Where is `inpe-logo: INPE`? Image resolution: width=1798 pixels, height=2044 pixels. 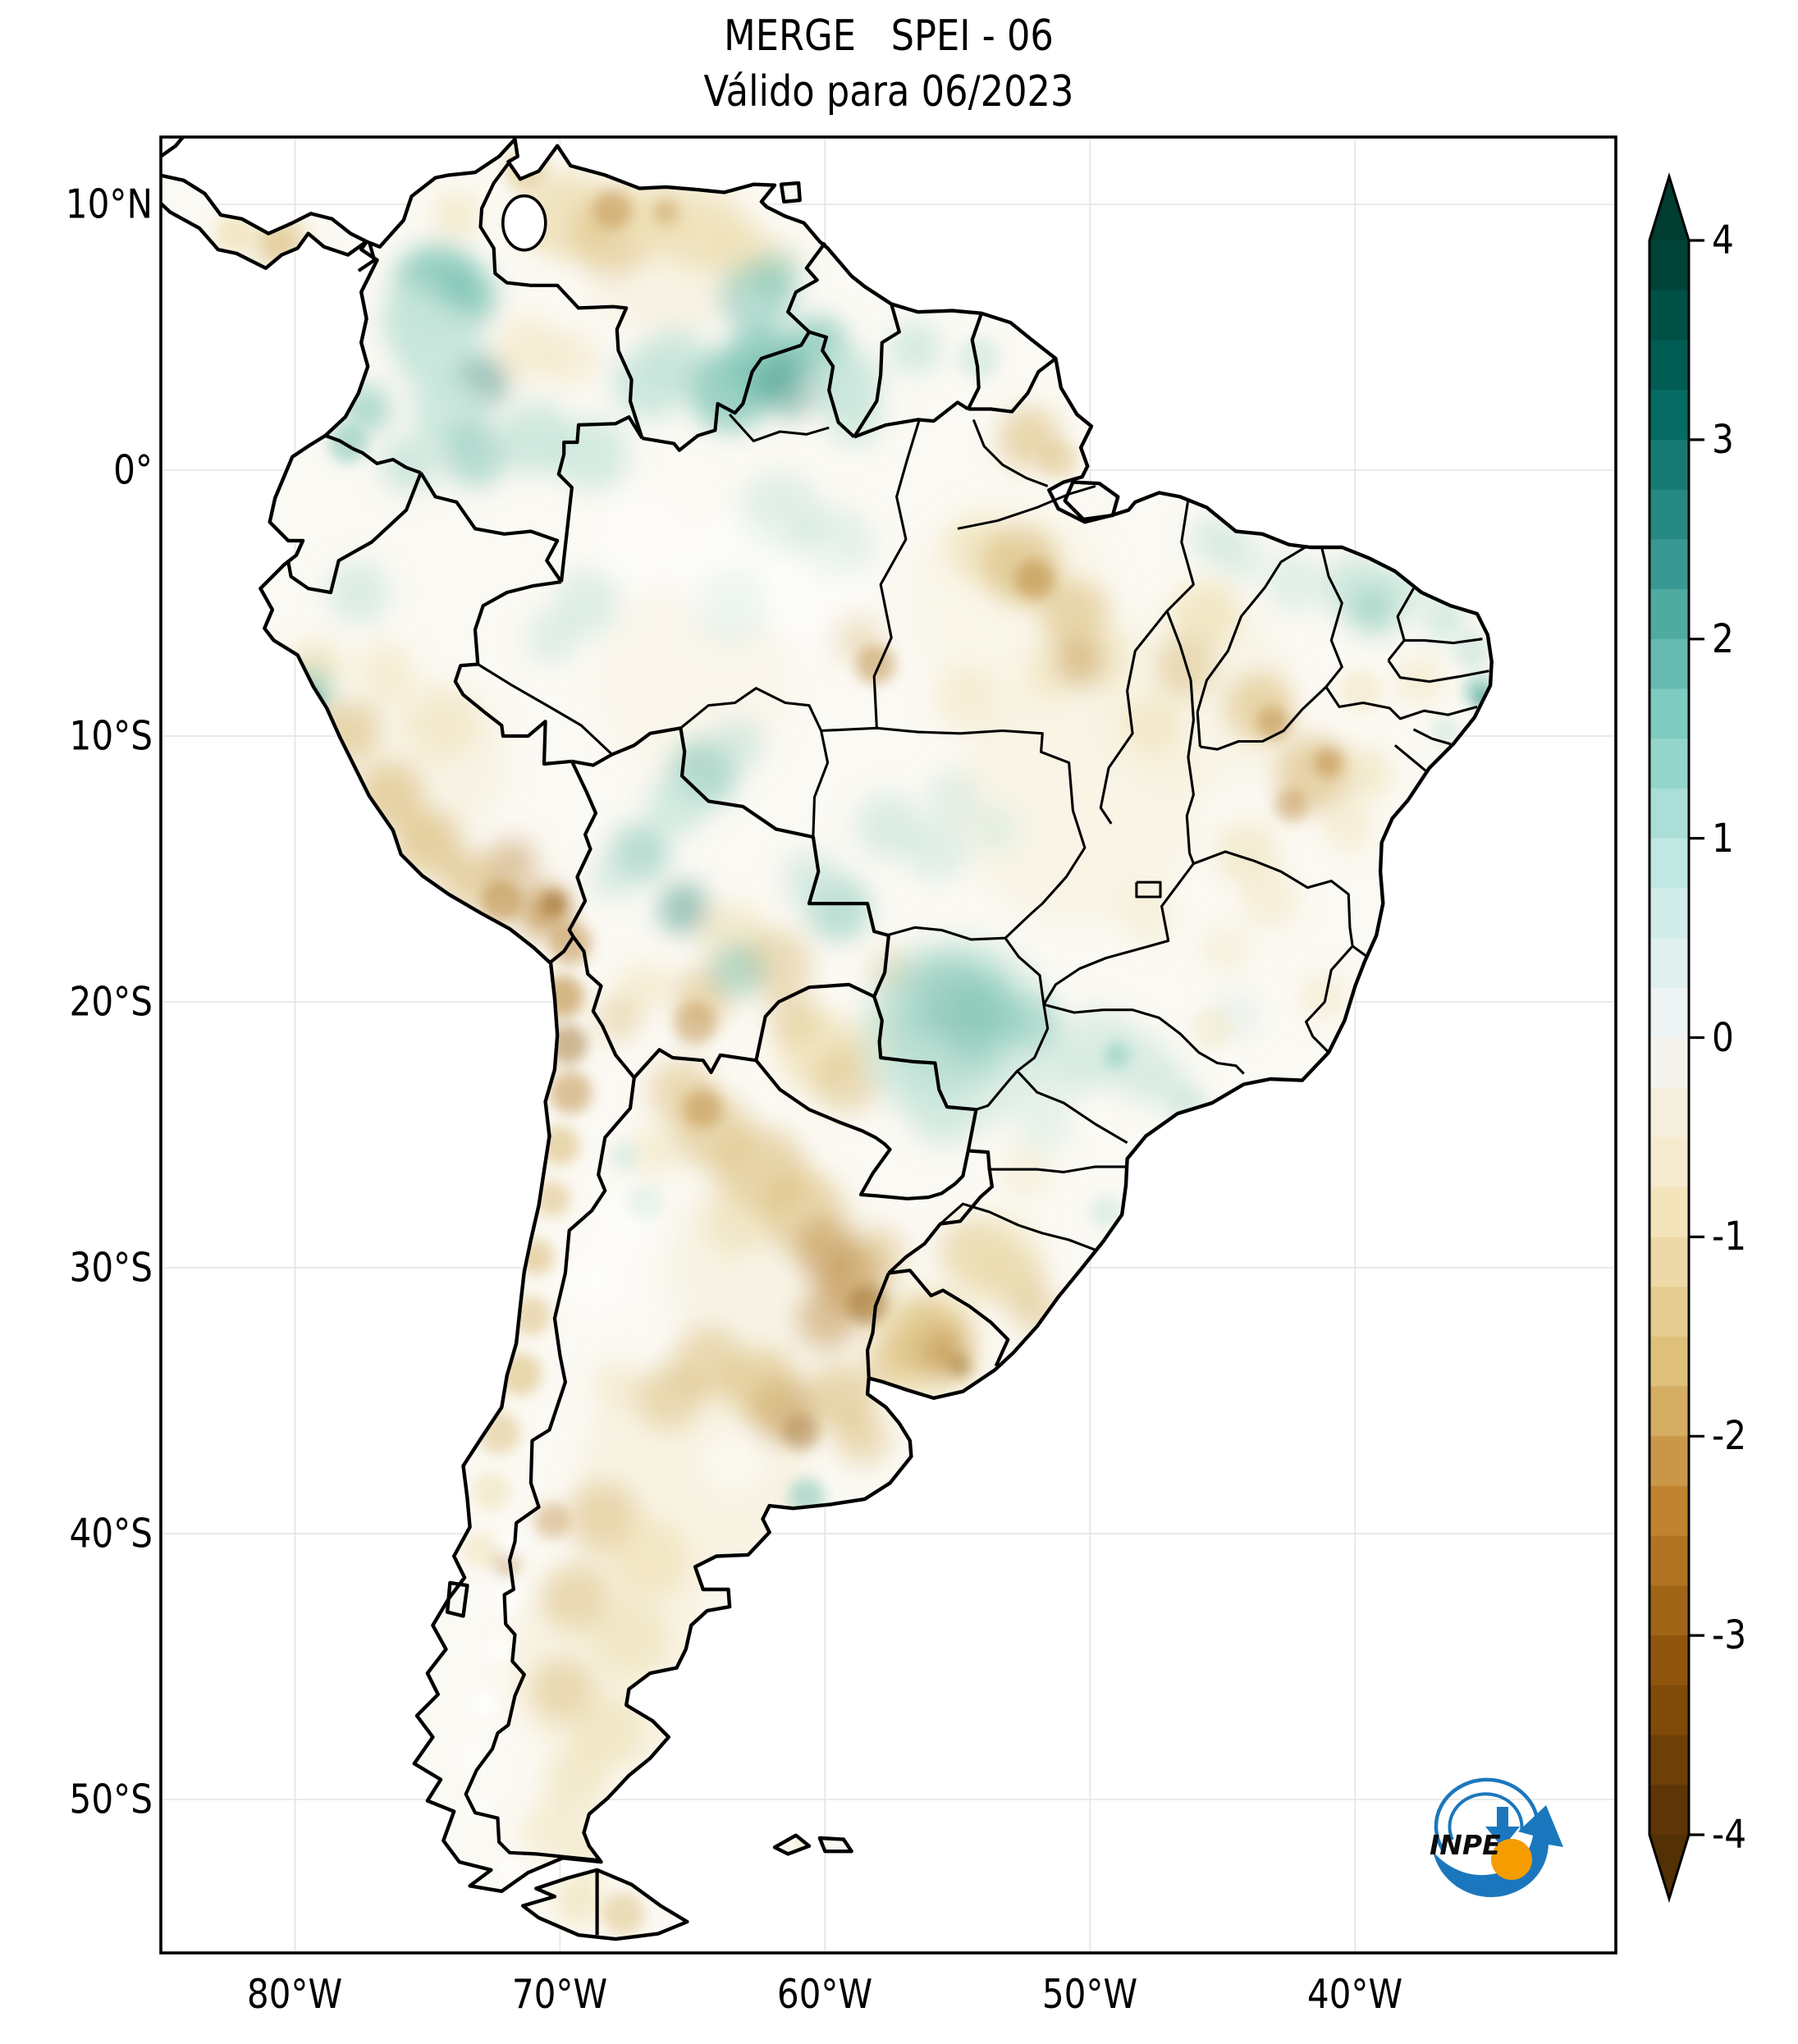 inpe-logo: INPE is located at coordinates (1496, 1837).